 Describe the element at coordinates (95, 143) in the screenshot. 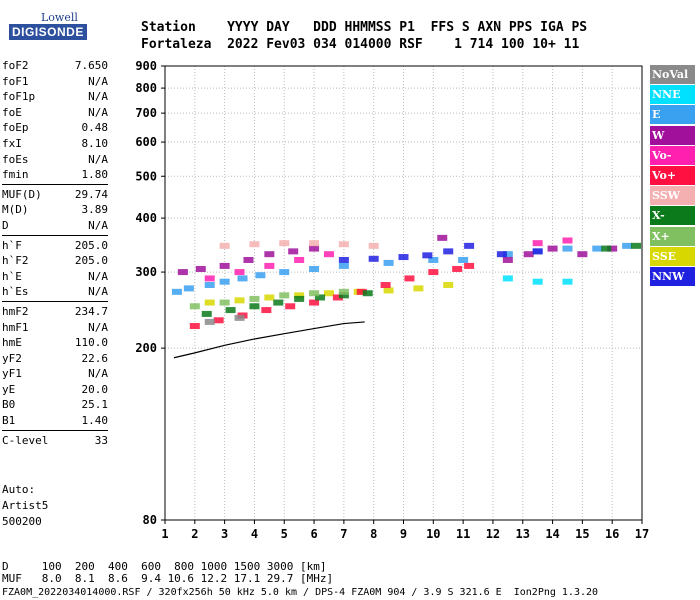

I see `param-value: 8.10` at that location.